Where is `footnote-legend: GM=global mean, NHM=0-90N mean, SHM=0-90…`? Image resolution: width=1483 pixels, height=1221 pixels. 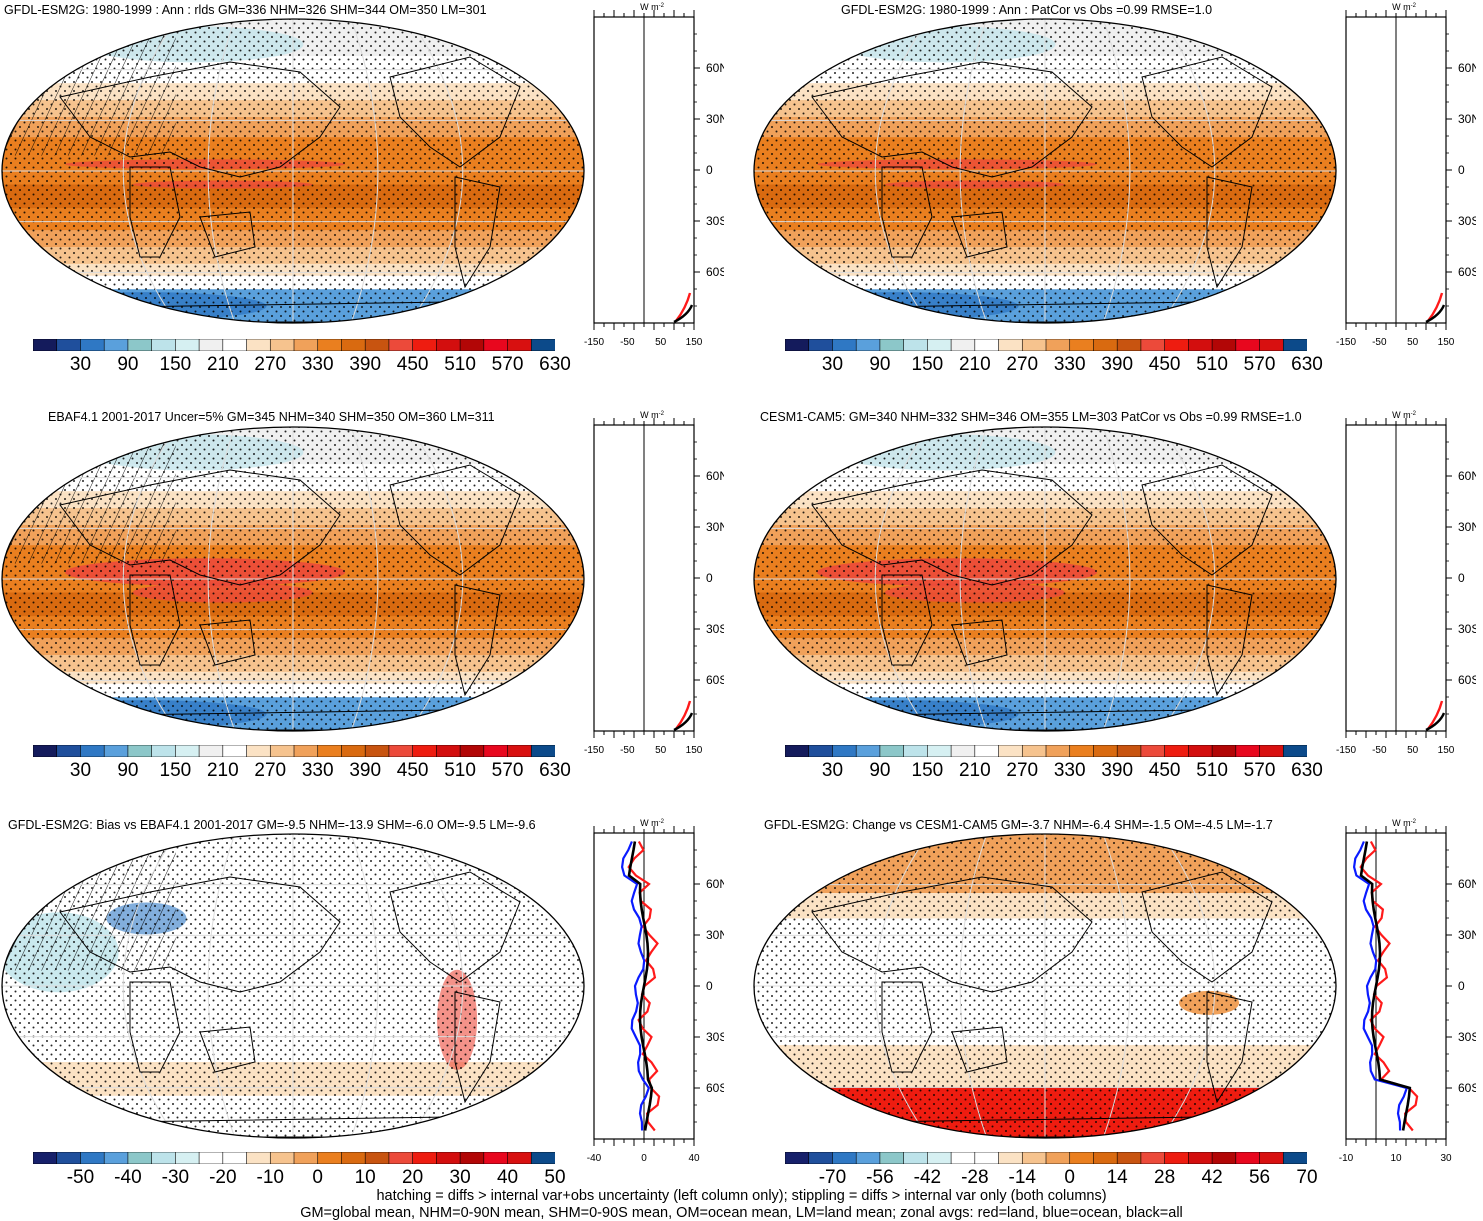
footnote-legend: GM=global mean, NHM=0-90N mean, SHM=0-90… is located at coordinates (741, 1213).